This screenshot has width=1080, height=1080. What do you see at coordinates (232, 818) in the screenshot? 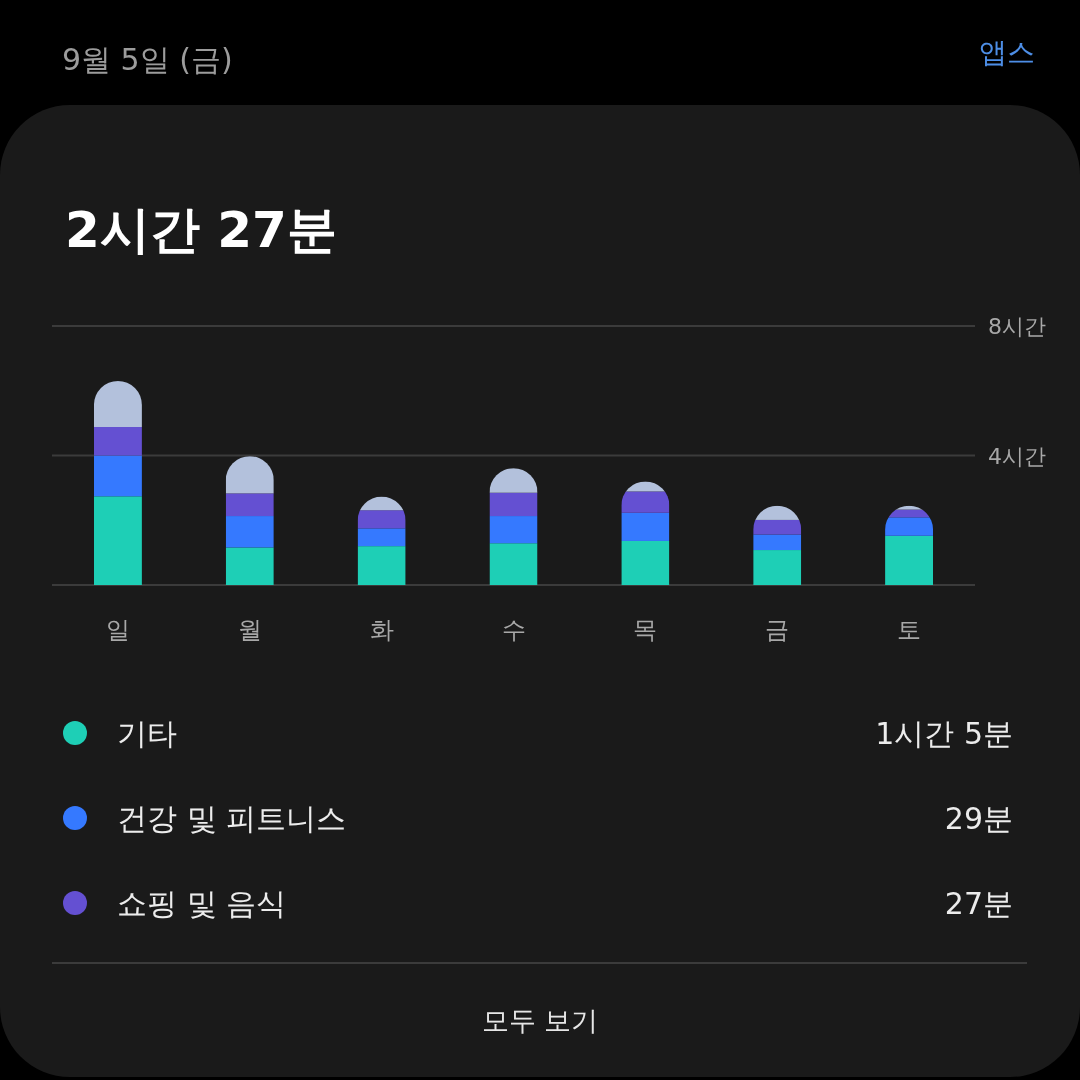
I see `legend-label: 건강 및 피트니스` at bounding box center [232, 818].